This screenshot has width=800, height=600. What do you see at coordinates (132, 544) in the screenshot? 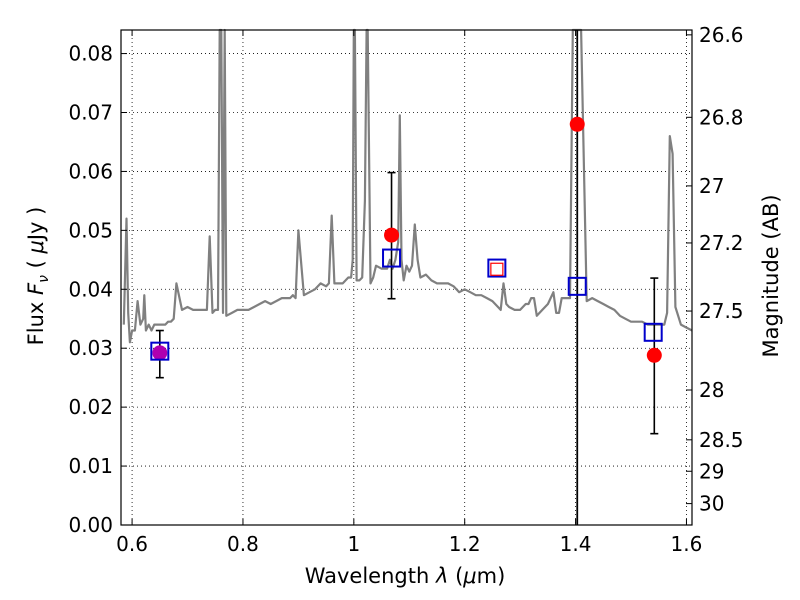
I see `x-tick-label: 0.6` at bounding box center [132, 544].